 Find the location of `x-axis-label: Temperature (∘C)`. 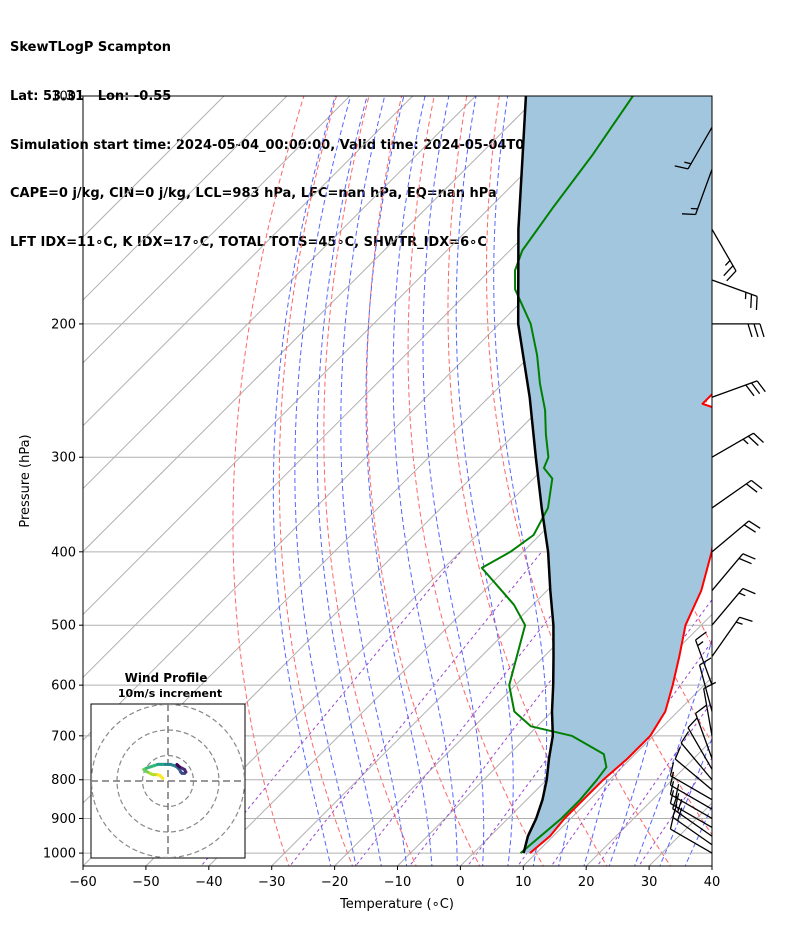

x-axis-label: Temperature (∘C) is located at coordinates (396, 904).